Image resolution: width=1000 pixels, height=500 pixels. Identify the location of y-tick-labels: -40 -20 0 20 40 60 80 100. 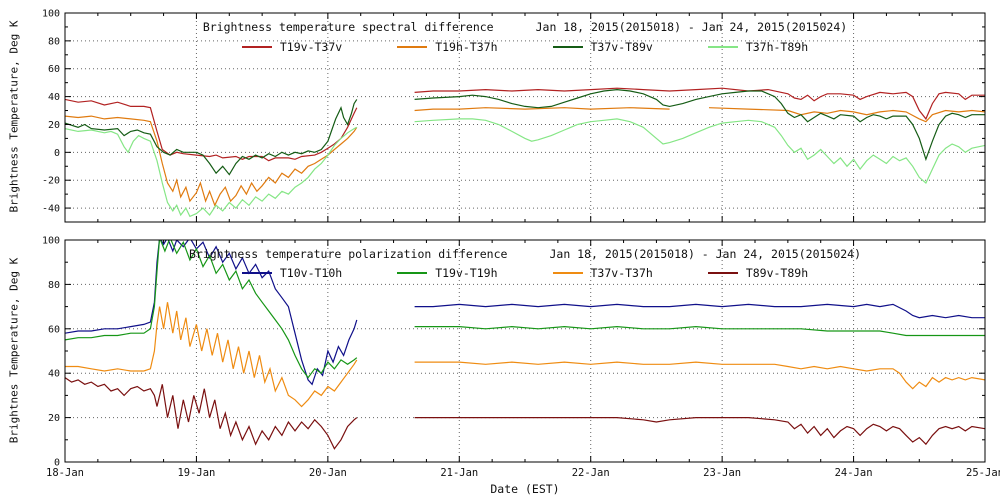
(51, 112).